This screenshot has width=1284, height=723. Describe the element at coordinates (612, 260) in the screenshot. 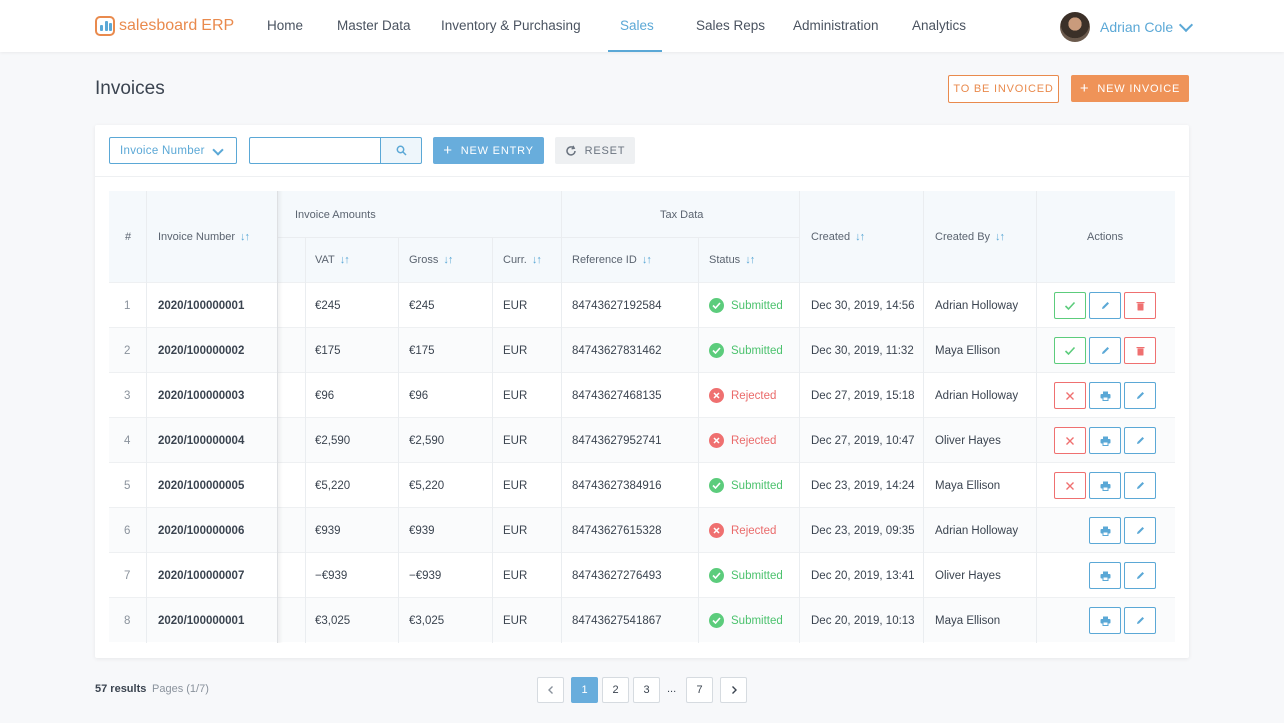

I see `header-reference-id: Reference ID ↓↑` at that location.